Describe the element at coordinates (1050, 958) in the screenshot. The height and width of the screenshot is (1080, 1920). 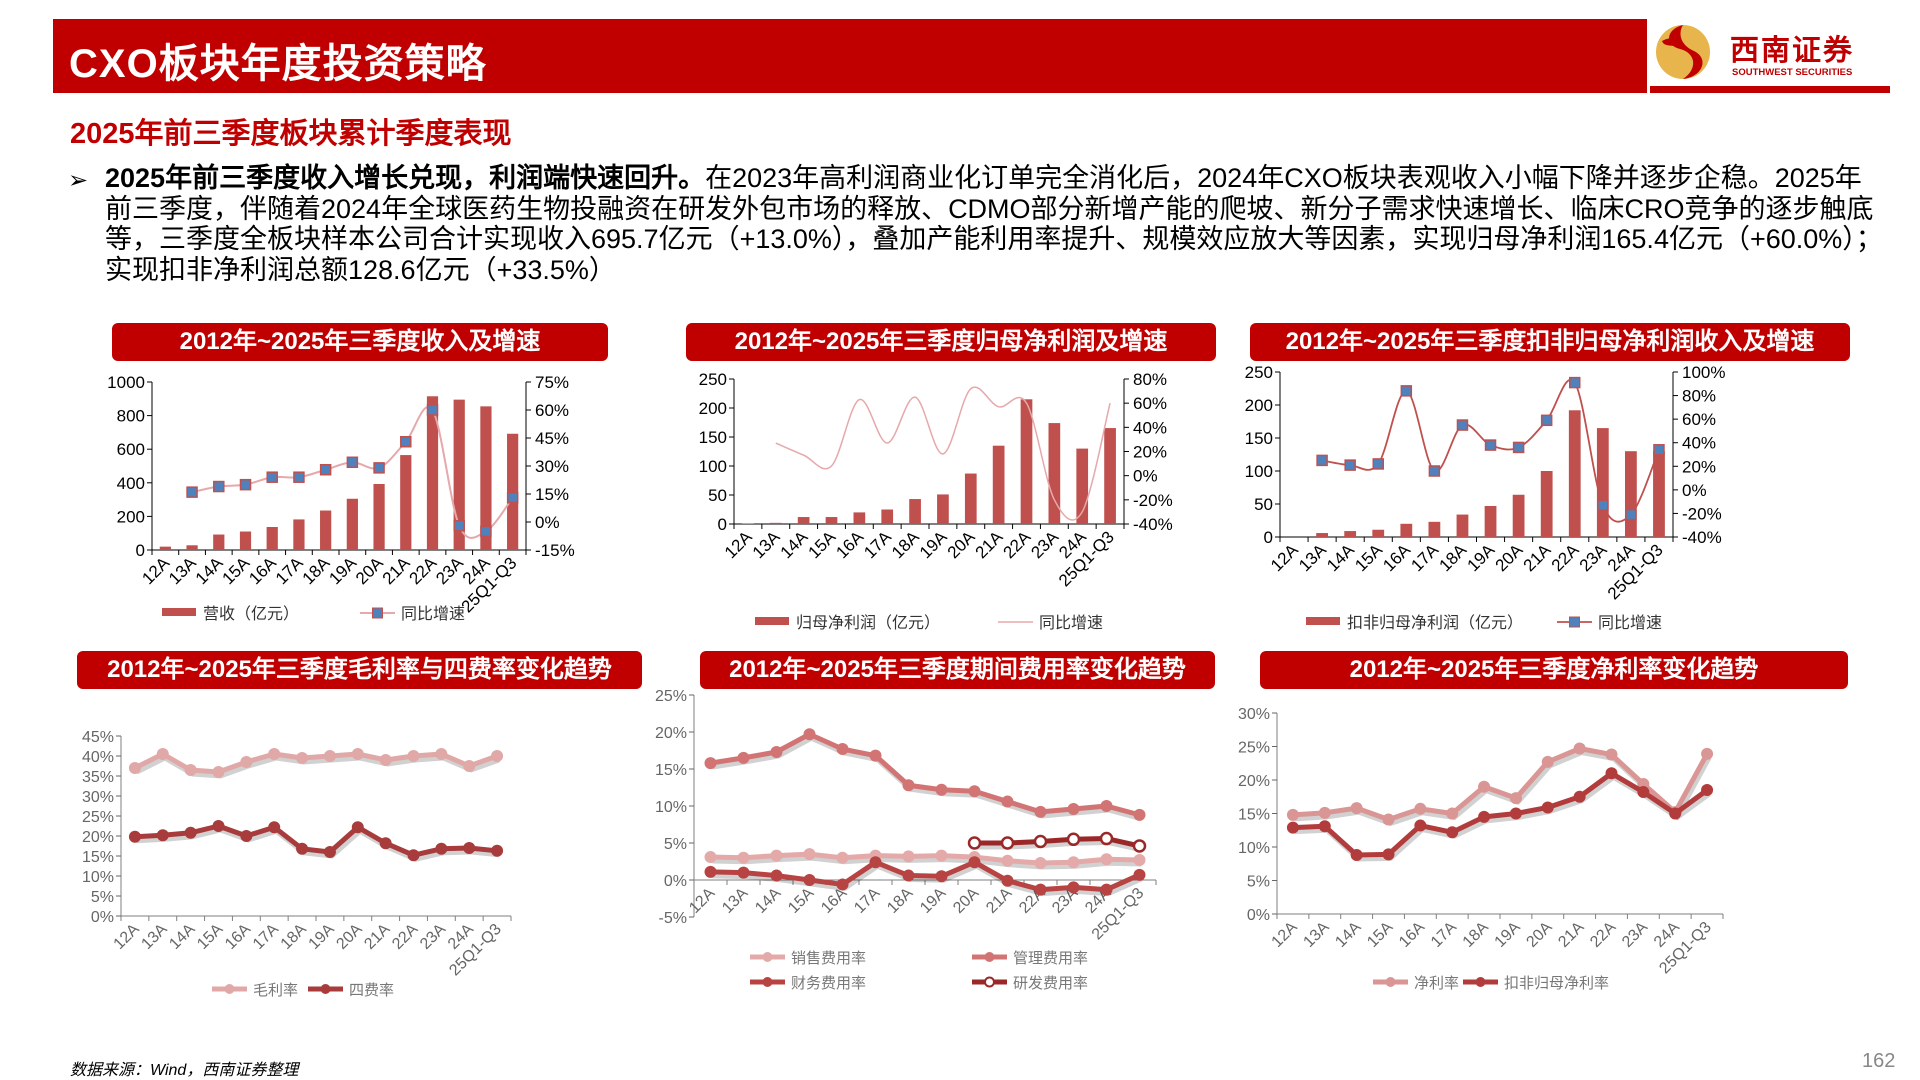
I see `legend-label: 管理费用率` at that location.